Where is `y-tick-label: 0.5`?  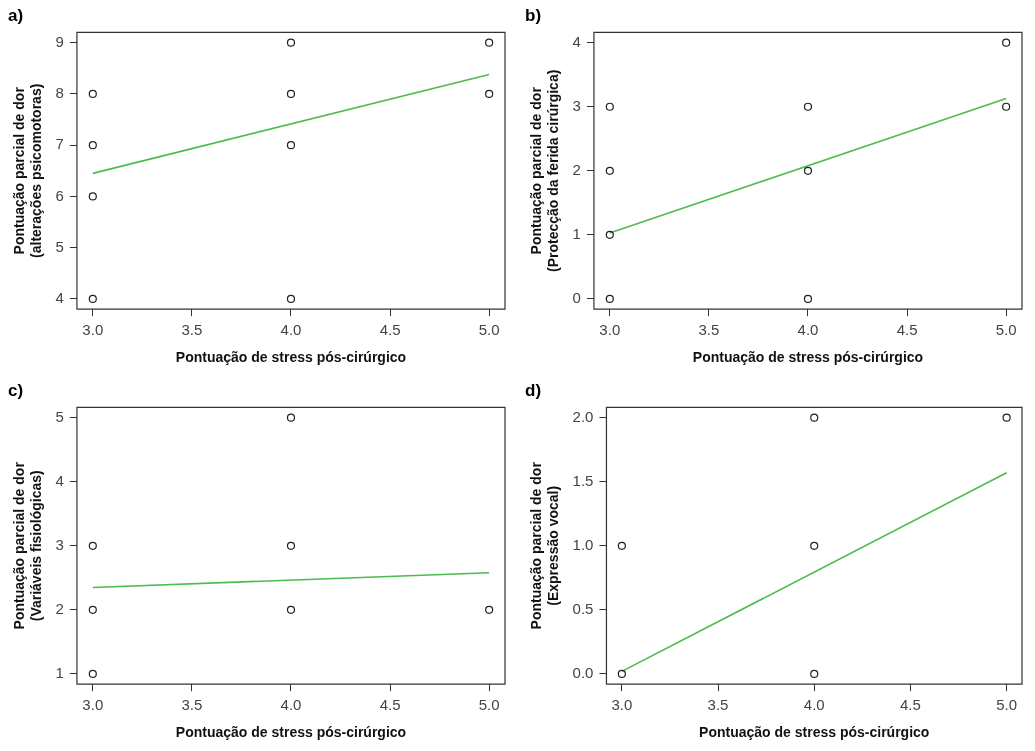 y-tick-label: 0.5 is located at coordinates (583, 609).